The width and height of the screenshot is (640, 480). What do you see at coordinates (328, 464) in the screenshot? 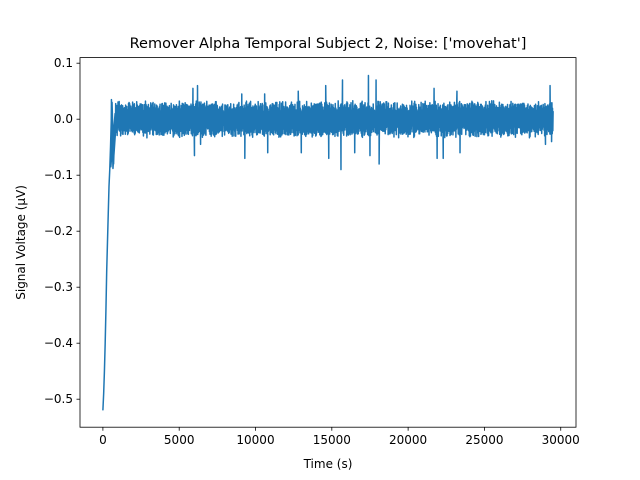
I see `x-axis-label: Time (s)` at bounding box center [328, 464].